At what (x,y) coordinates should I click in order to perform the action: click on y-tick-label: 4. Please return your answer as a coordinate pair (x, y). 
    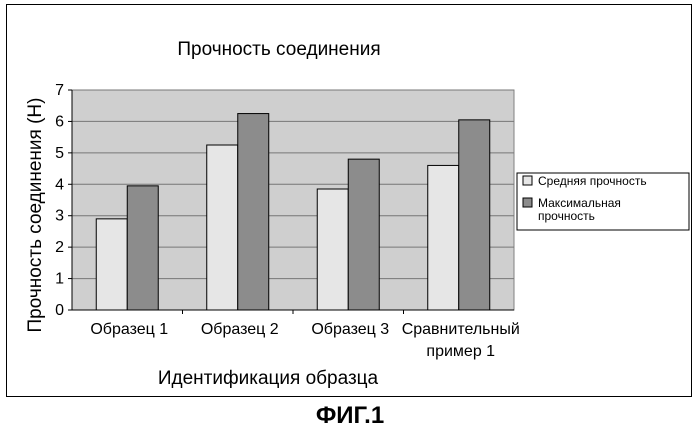
    Looking at the image, I should click on (59, 184).